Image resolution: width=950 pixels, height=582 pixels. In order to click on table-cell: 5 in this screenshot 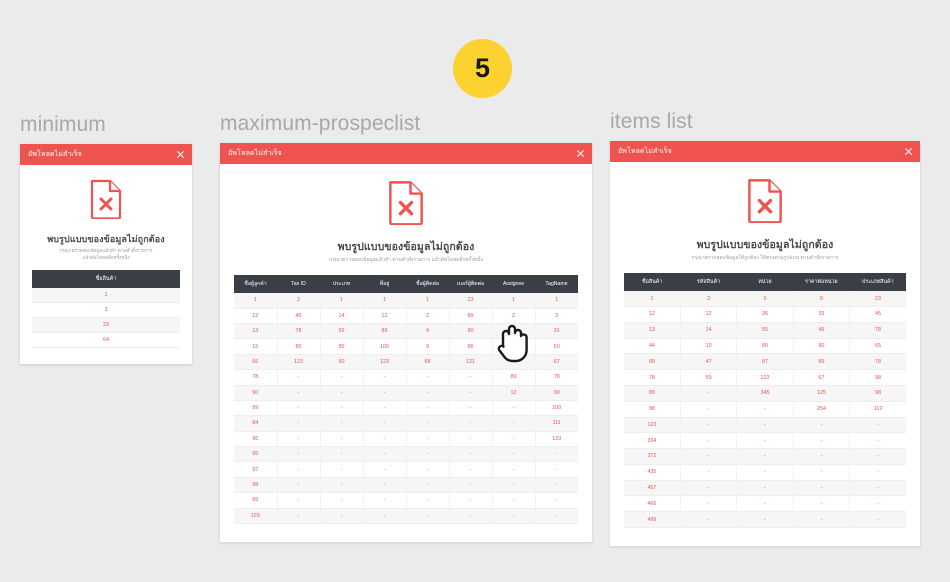, I will do `click(765, 299)`.